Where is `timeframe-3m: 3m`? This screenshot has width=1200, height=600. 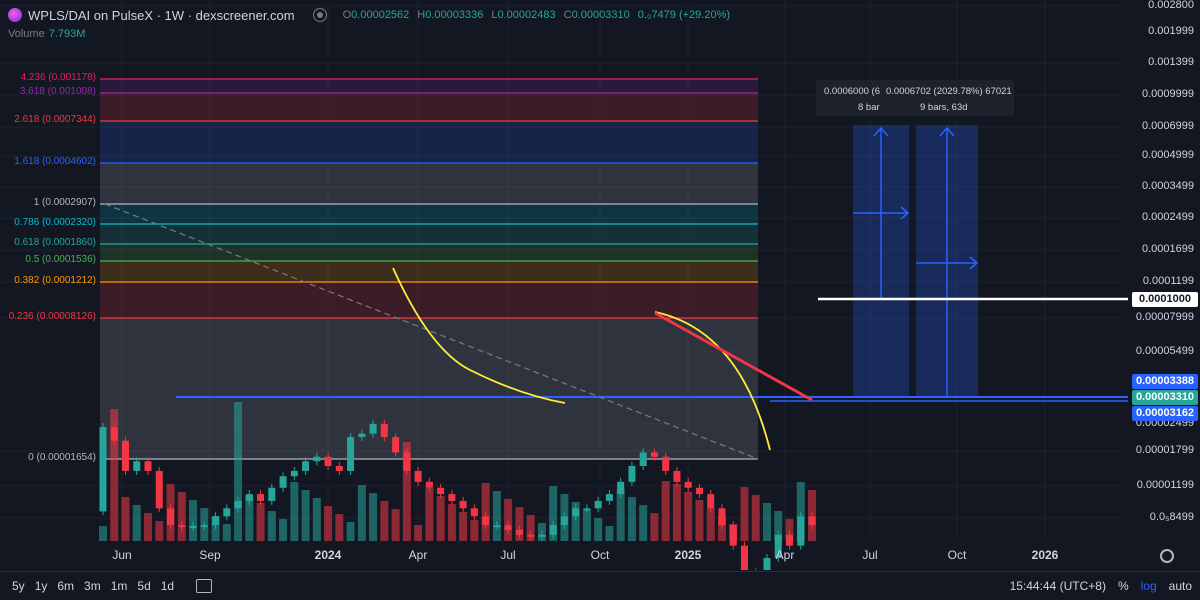
timeframe-3m: 3m is located at coordinates (92, 586).